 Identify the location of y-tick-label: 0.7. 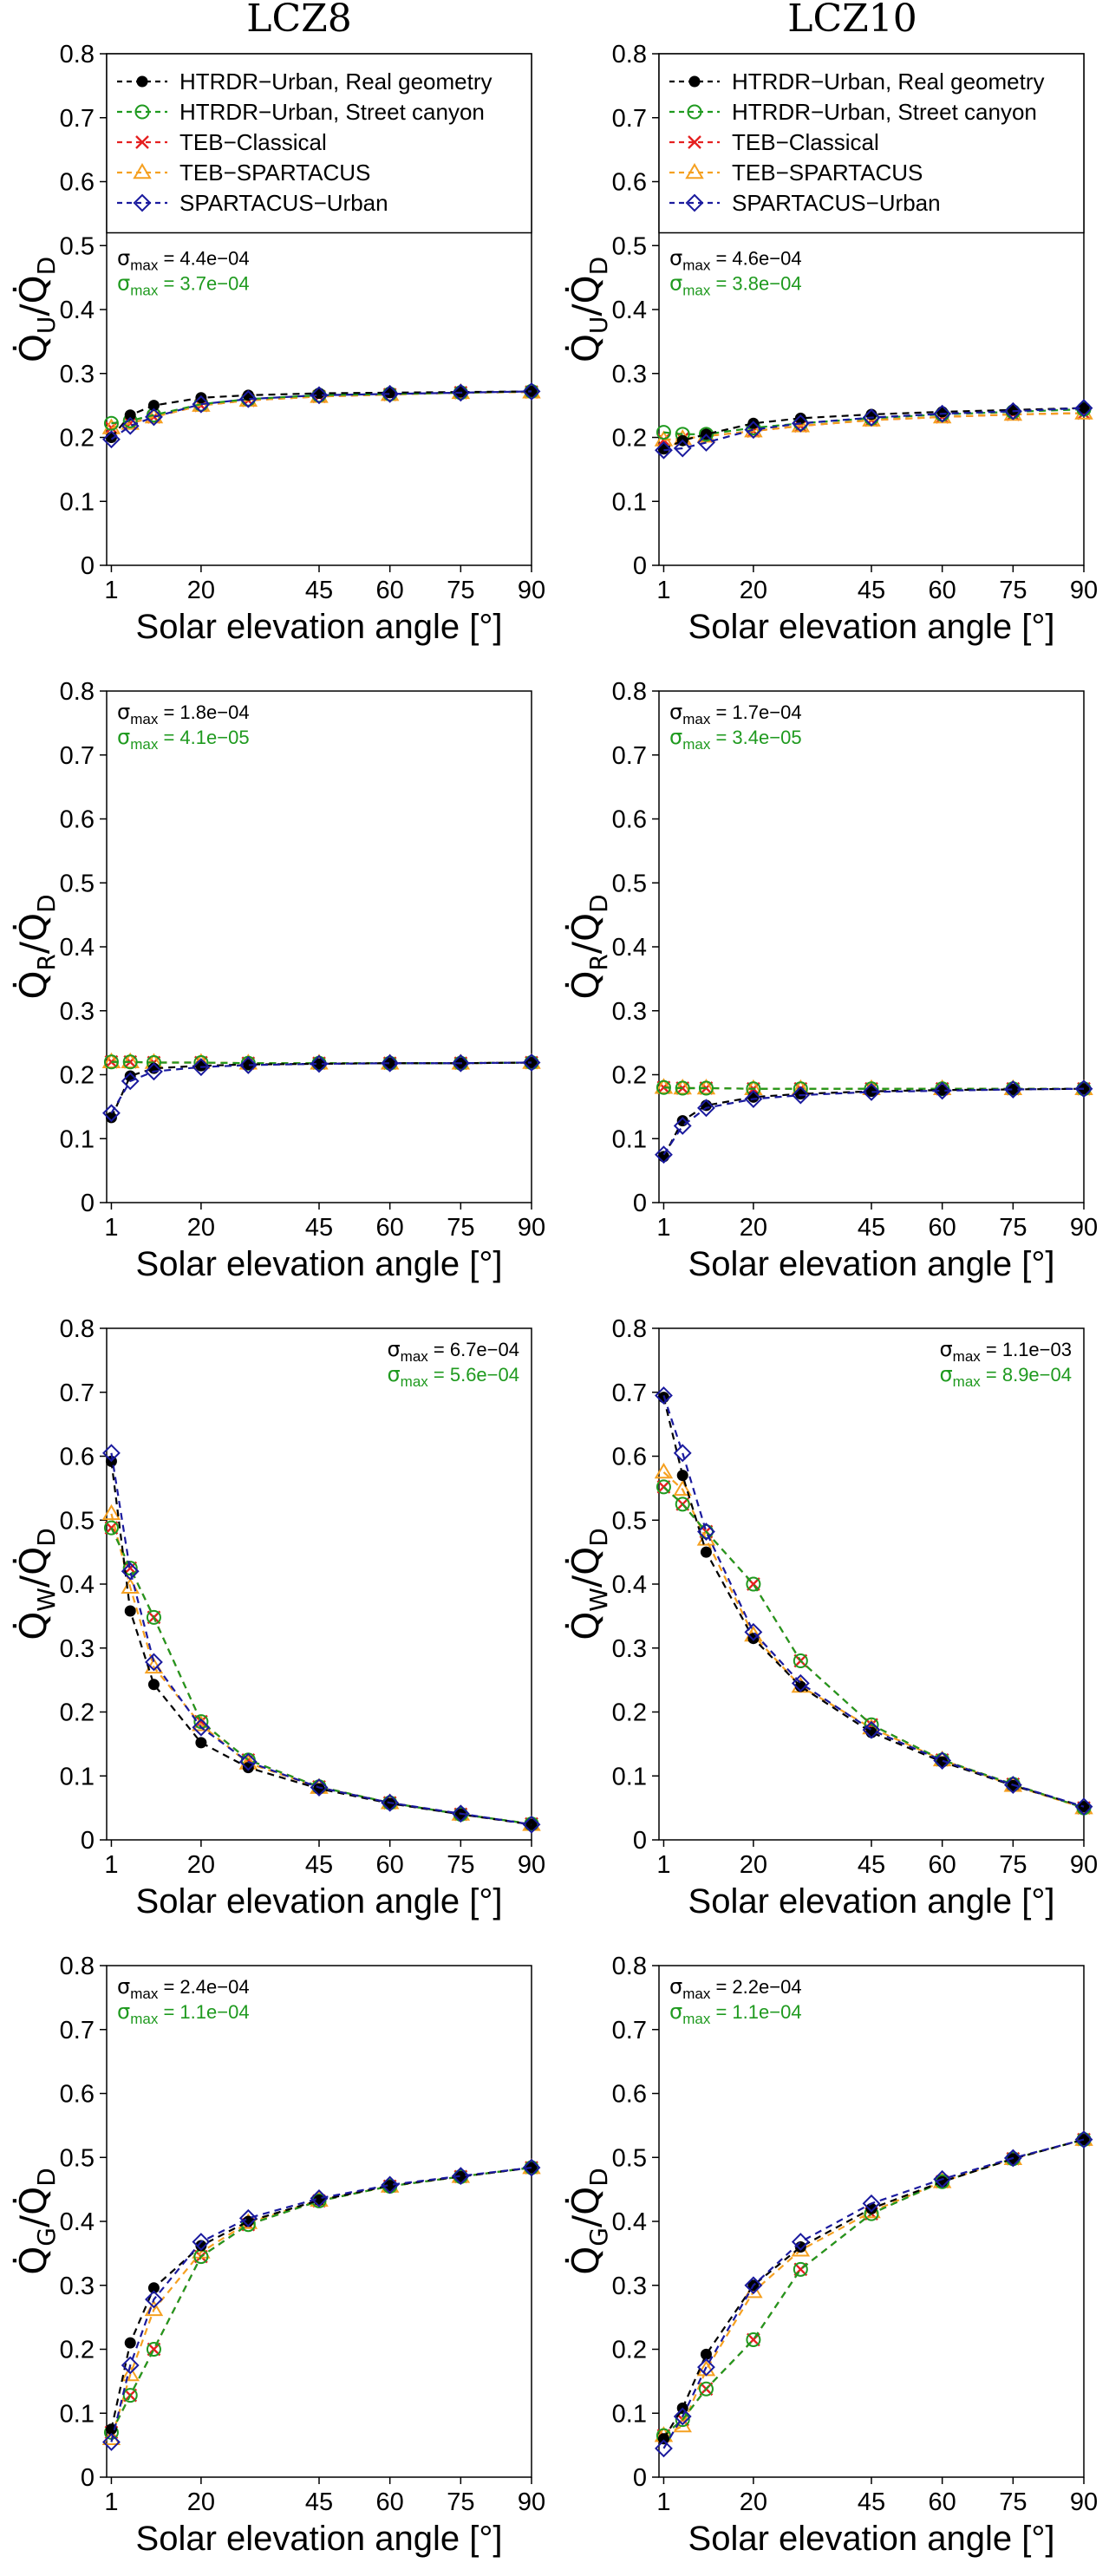
(78, 756).